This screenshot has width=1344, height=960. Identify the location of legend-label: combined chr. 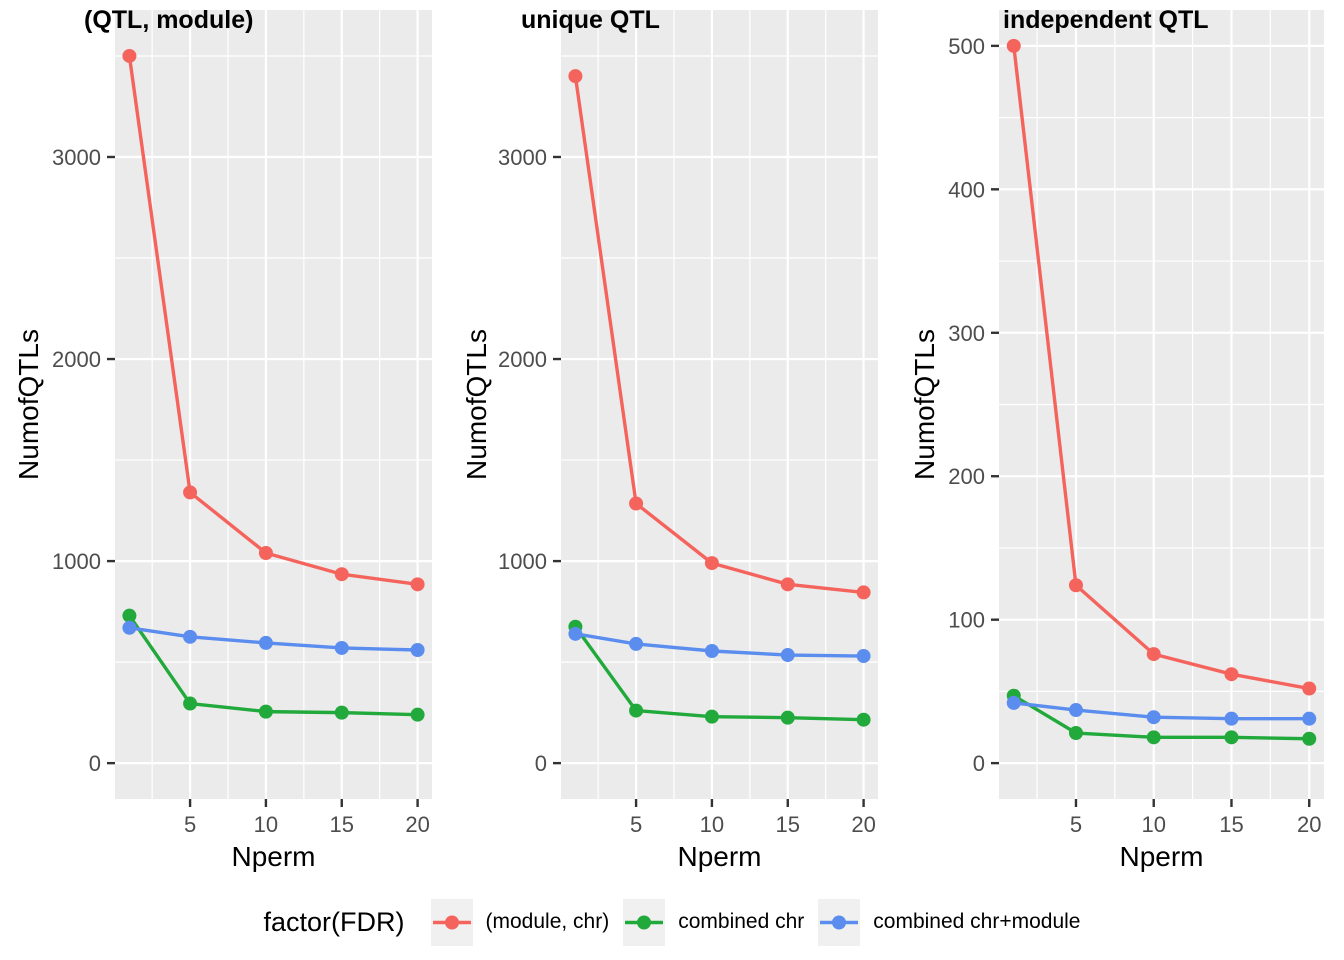
(741, 921).